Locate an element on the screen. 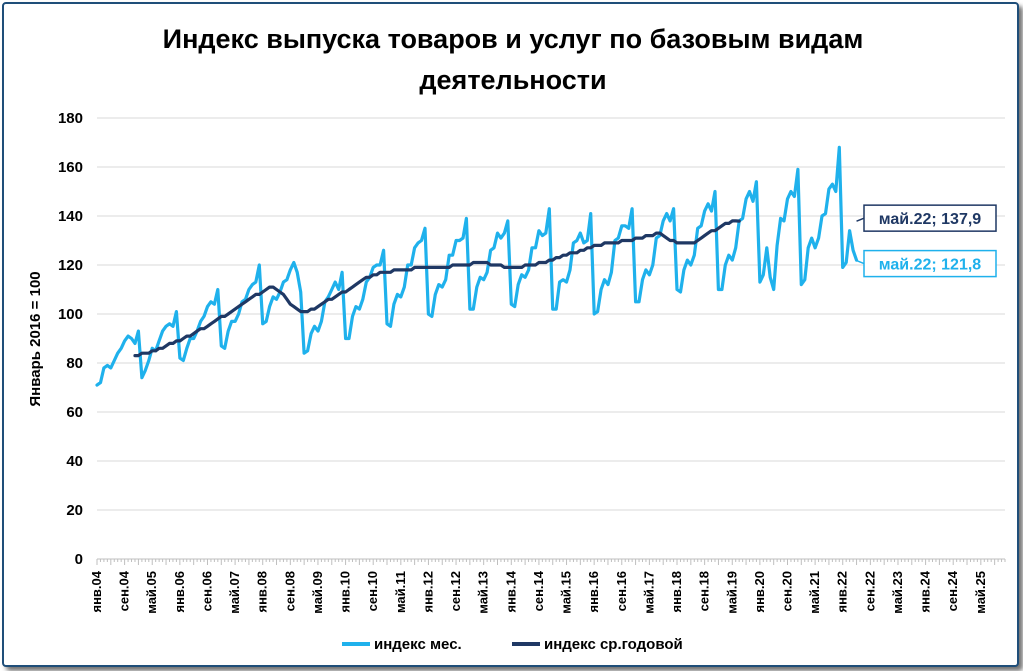 The image size is (1023, 671). y-tick-label: 40 is located at coordinates (74, 461).